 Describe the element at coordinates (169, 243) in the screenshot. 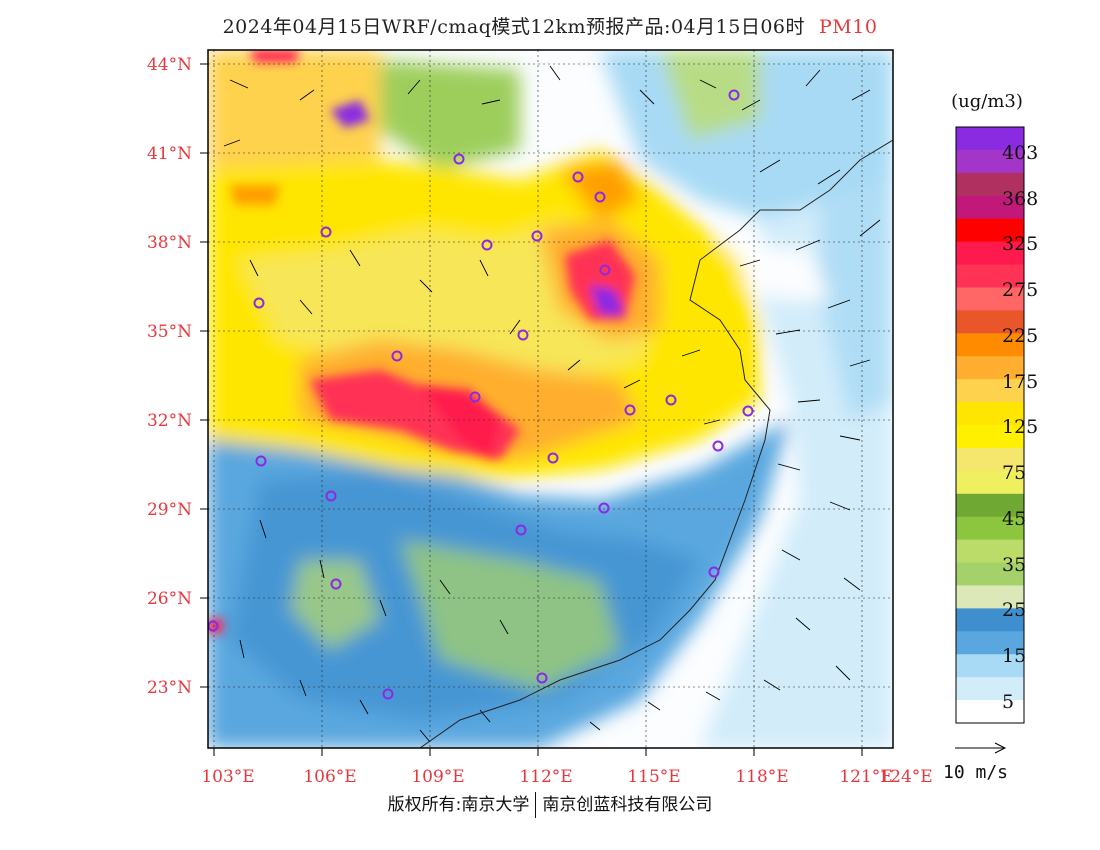

I see `lat-label: 38°N` at that location.